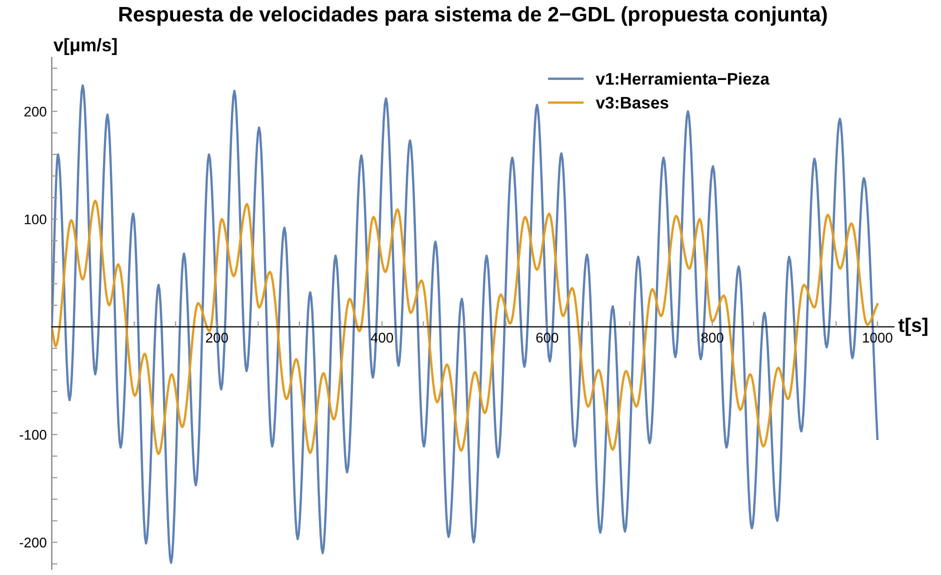 The width and height of the screenshot is (941, 575). What do you see at coordinates (683, 78) in the screenshot?
I see `legend-label: v1:Herramienta−Pieza` at bounding box center [683, 78].